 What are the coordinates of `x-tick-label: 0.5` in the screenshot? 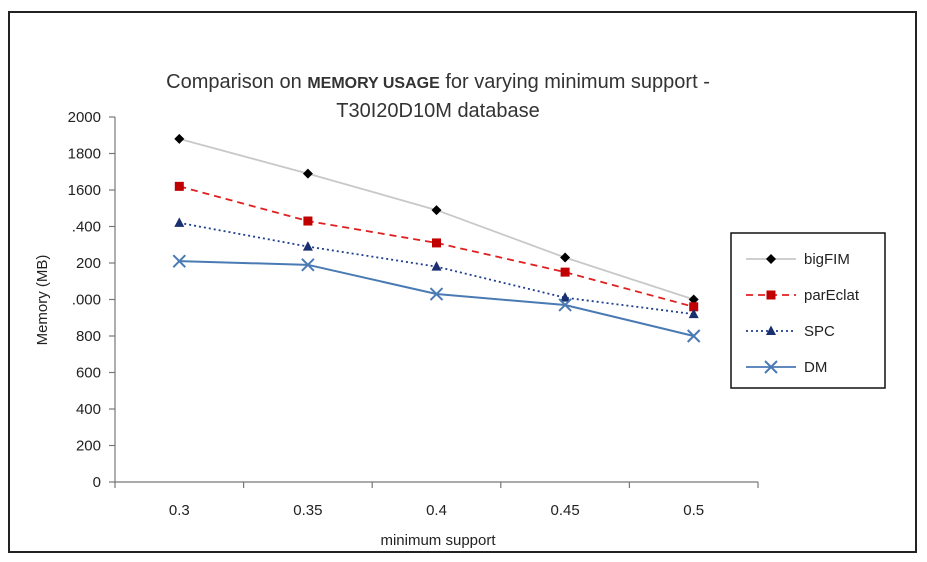 It's located at (693, 510).